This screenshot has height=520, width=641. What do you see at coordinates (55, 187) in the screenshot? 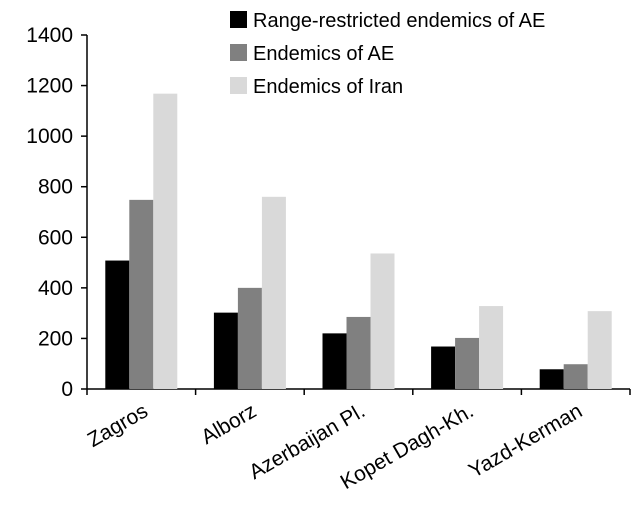
I see `y-tick-label: 800` at bounding box center [55, 187].